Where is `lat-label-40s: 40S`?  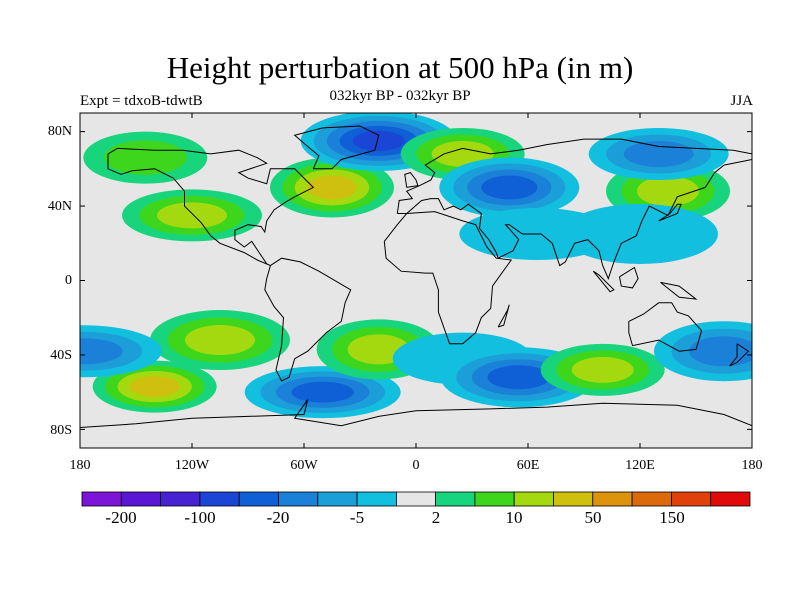 lat-label-40s: 40S is located at coordinates (61, 355).